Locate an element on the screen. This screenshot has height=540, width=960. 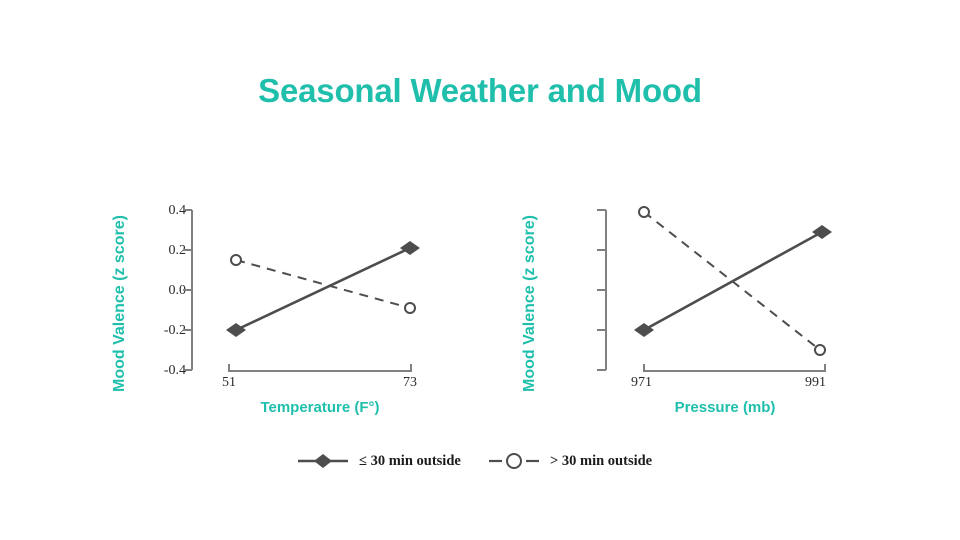
y-tick-label: -0.2 is located at coordinates (174, 330).